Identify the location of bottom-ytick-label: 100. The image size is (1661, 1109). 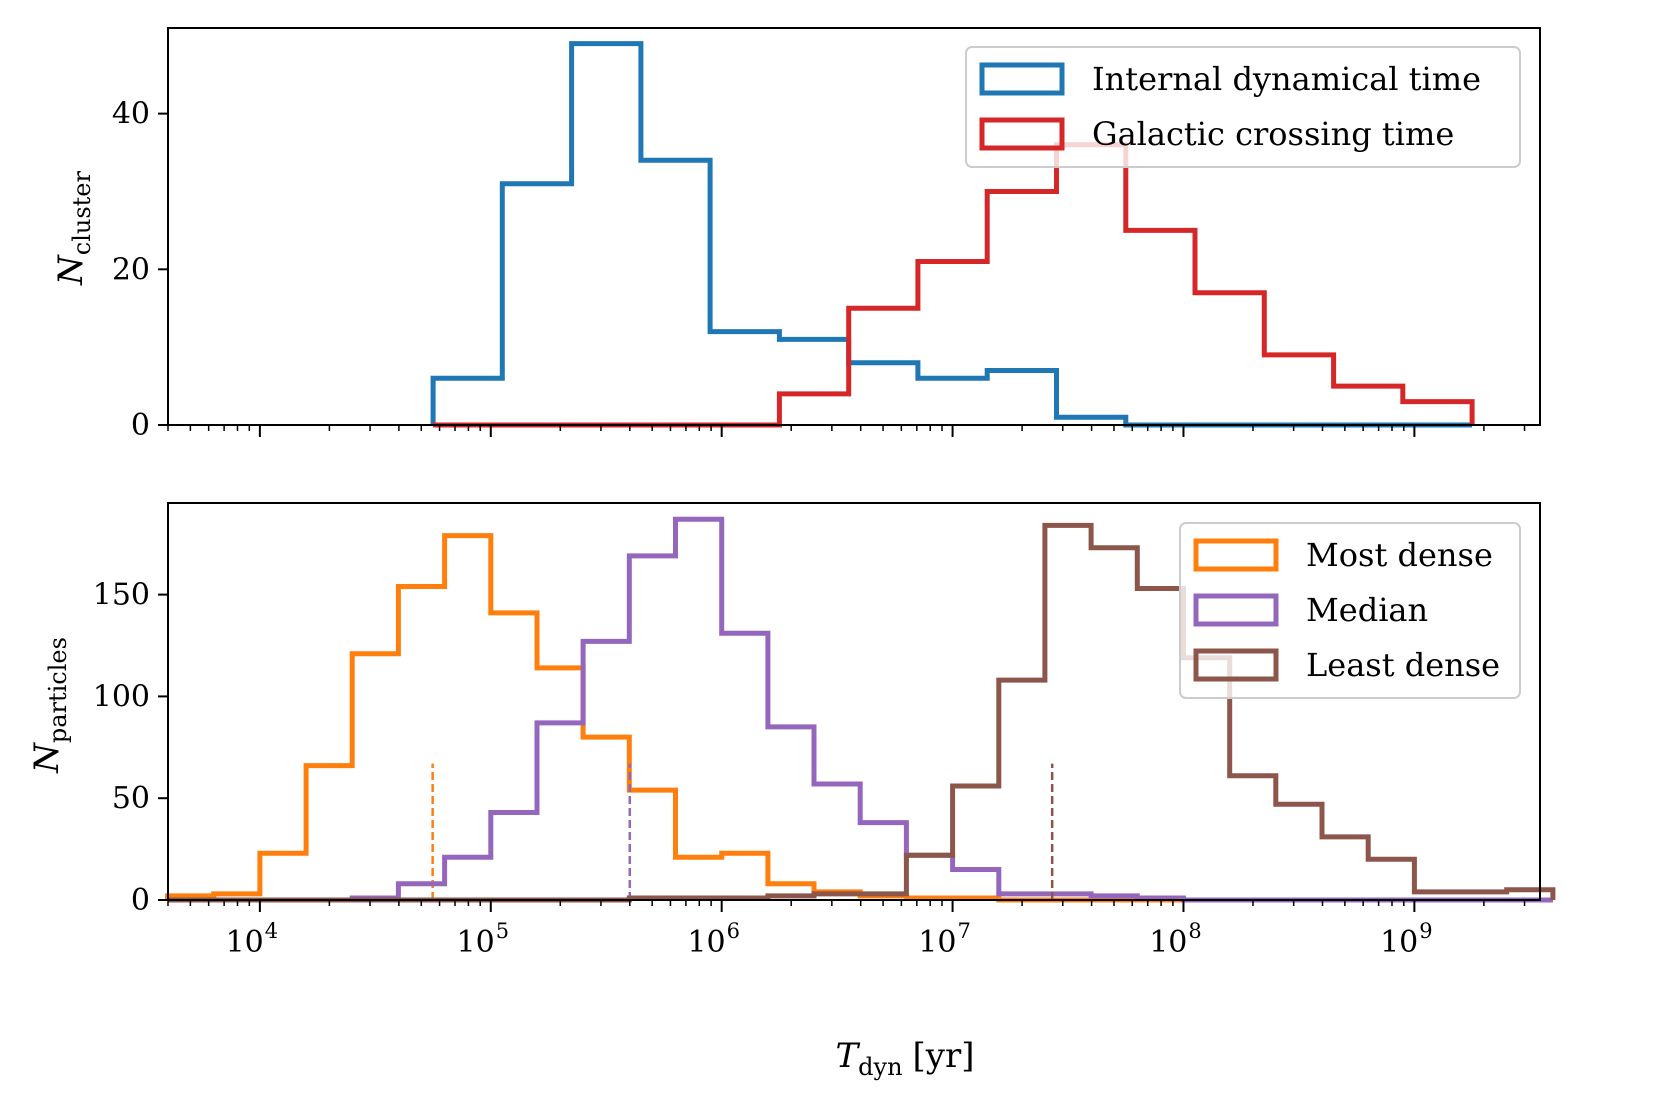
(121, 696).